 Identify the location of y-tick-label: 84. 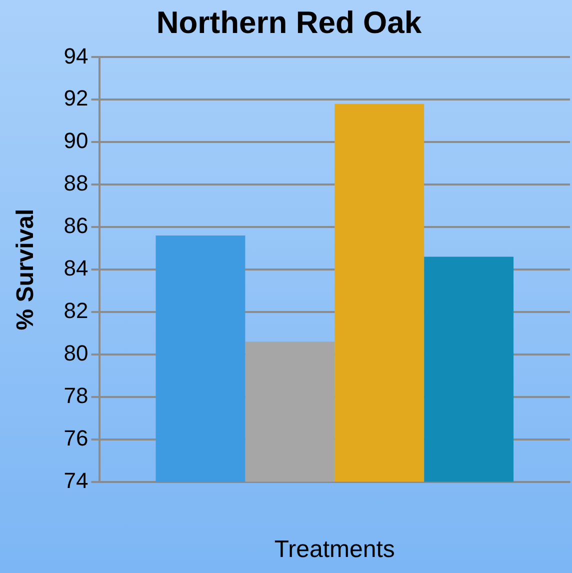
(76, 268).